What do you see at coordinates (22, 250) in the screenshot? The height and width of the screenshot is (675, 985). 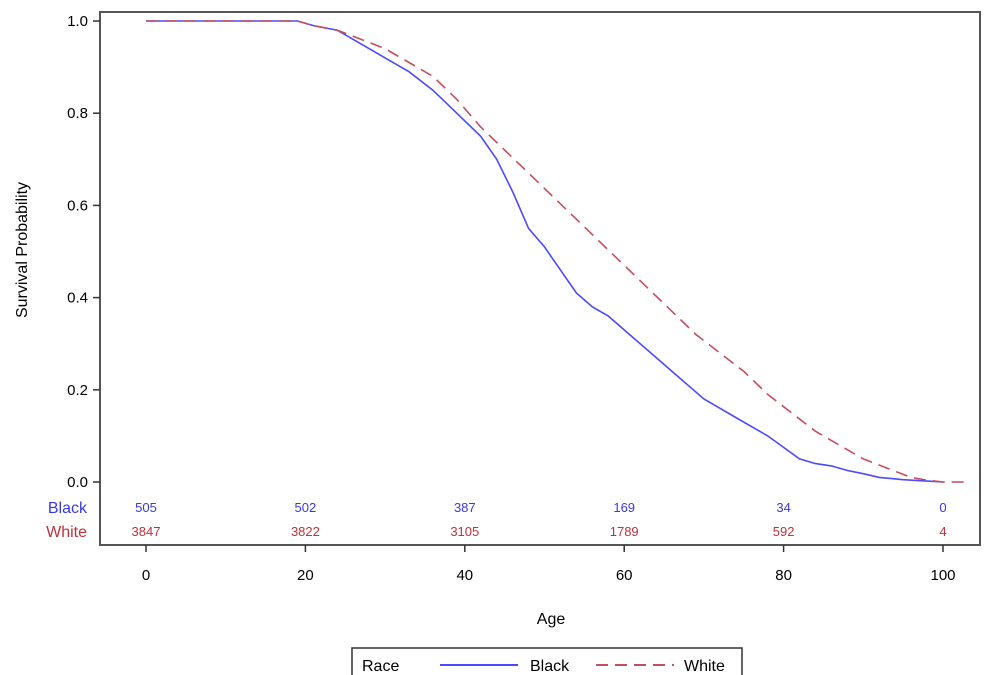 I see `y-axis-title: Survival Probability` at bounding box center [22, 250].